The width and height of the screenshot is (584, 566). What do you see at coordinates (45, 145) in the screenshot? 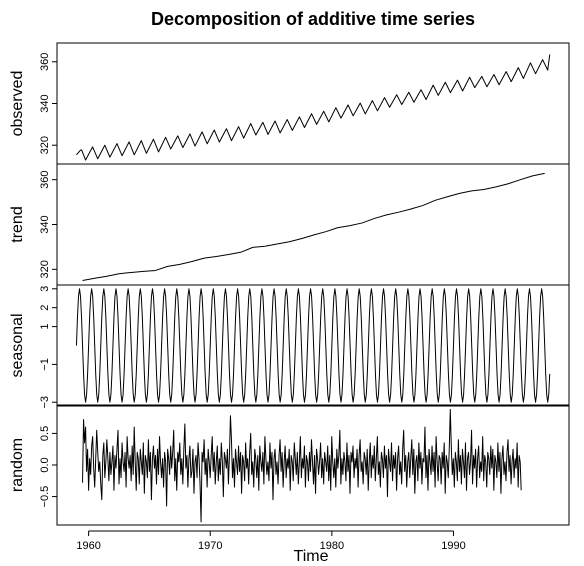
I see `y-tick-label-observed: 320` at bounding box center [45, 145].